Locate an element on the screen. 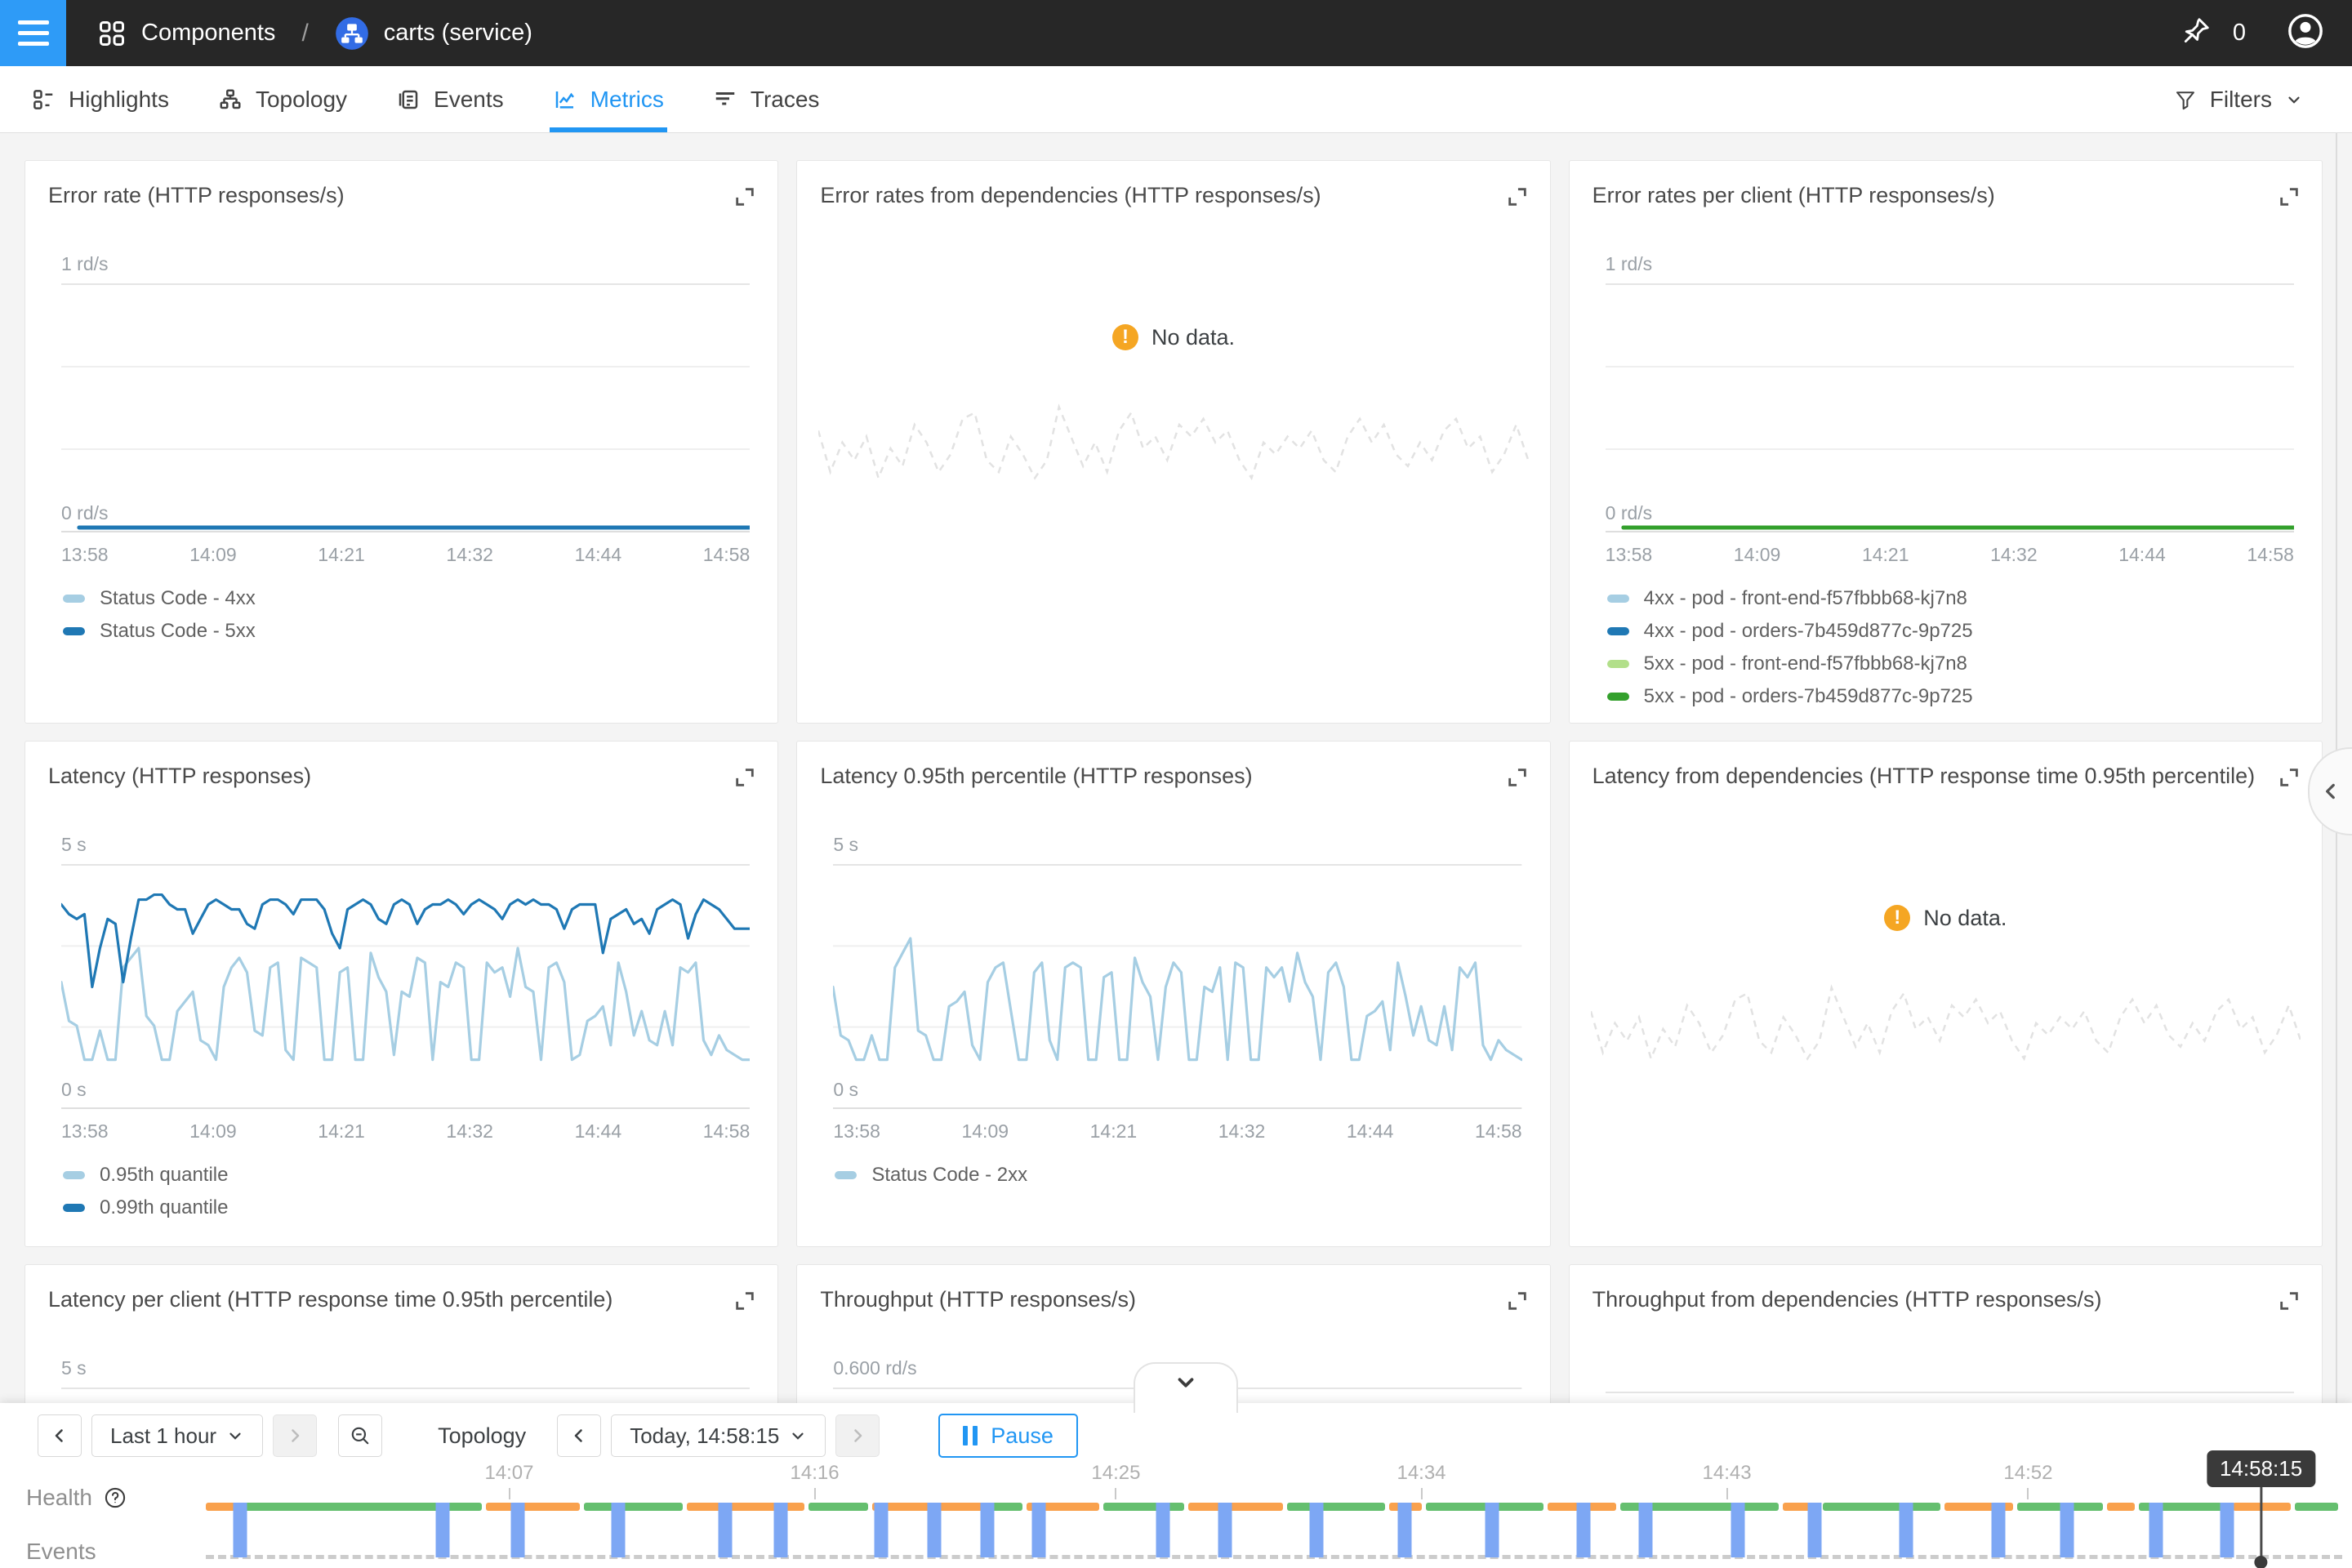 The height and width of the screenshot is (1568, 2352). legend-item: Status Code - 2xx is located at coordinates (1192, 1175).